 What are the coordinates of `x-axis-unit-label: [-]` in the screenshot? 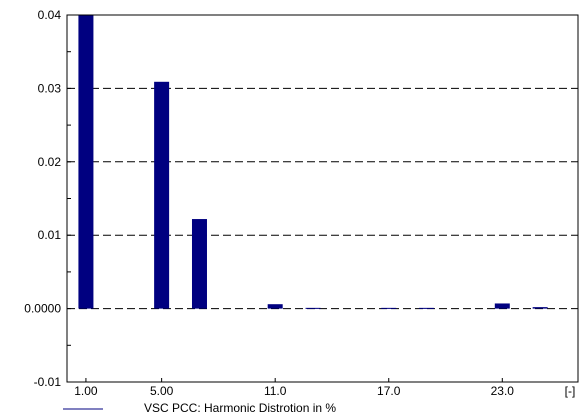 It's located at (570, 391).